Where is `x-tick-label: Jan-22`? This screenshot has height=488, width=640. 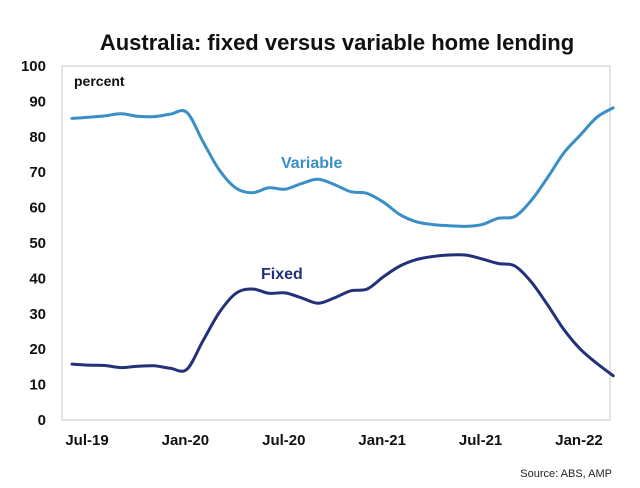
x-tick-label: Jan-22 is located at coordinates (579, 440).